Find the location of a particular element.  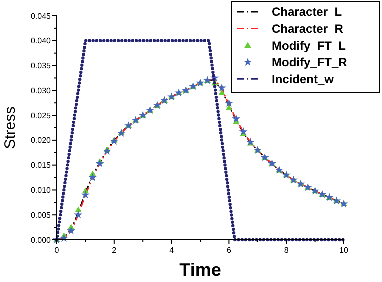

legend-label: Modify_FT_L is located at coordinates (309, 45).